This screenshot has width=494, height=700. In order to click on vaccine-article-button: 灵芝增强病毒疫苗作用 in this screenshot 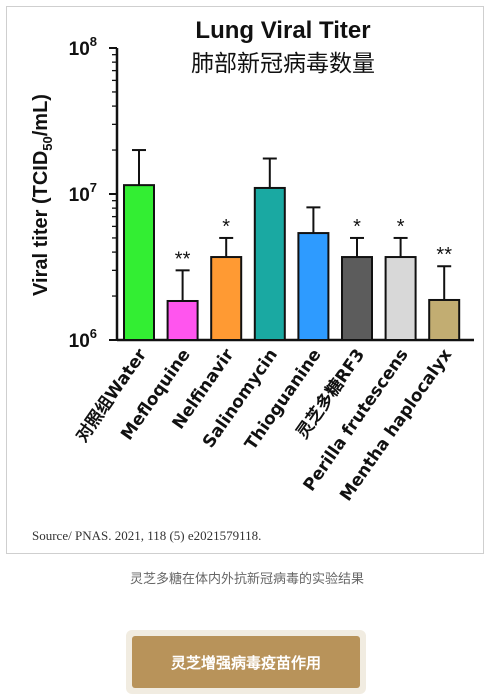, I will do `click(246, 662)`.